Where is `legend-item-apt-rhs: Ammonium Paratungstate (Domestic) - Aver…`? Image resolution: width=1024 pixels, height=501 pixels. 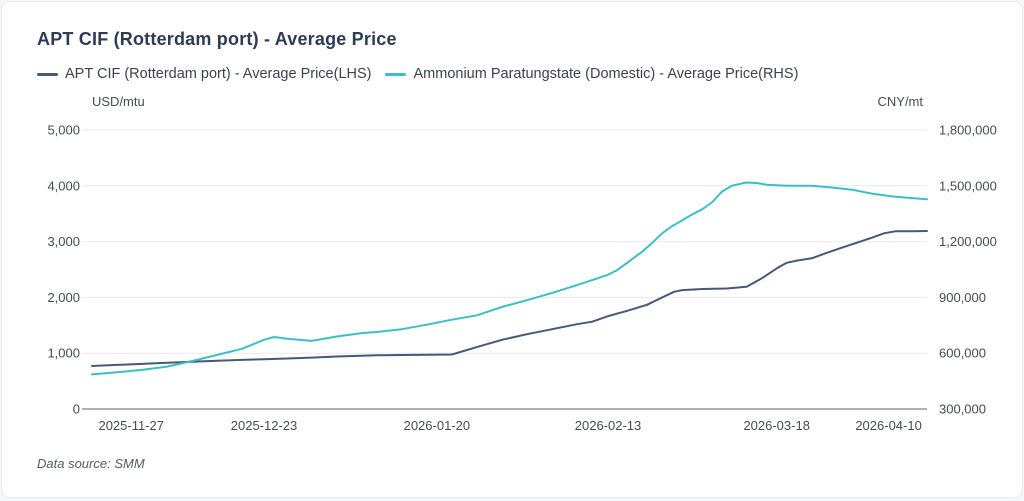
legend-item-apt-rhs: Ammonium Paratungstate (Domestic) - Aver… is located at coordinates (591, 74).